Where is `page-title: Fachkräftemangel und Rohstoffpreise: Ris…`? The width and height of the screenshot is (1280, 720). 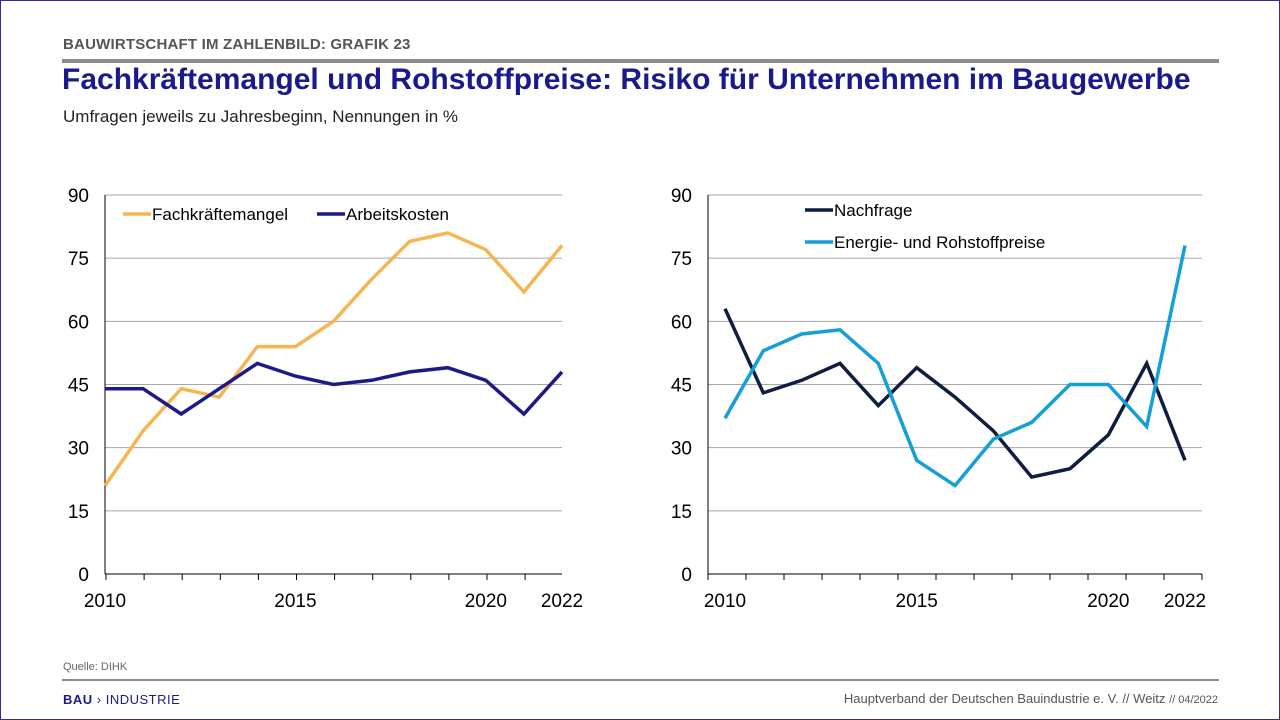 page-title: Fachkräftemangel und Rohstoffpreise: Ris… is located at coordinates (626, 79).